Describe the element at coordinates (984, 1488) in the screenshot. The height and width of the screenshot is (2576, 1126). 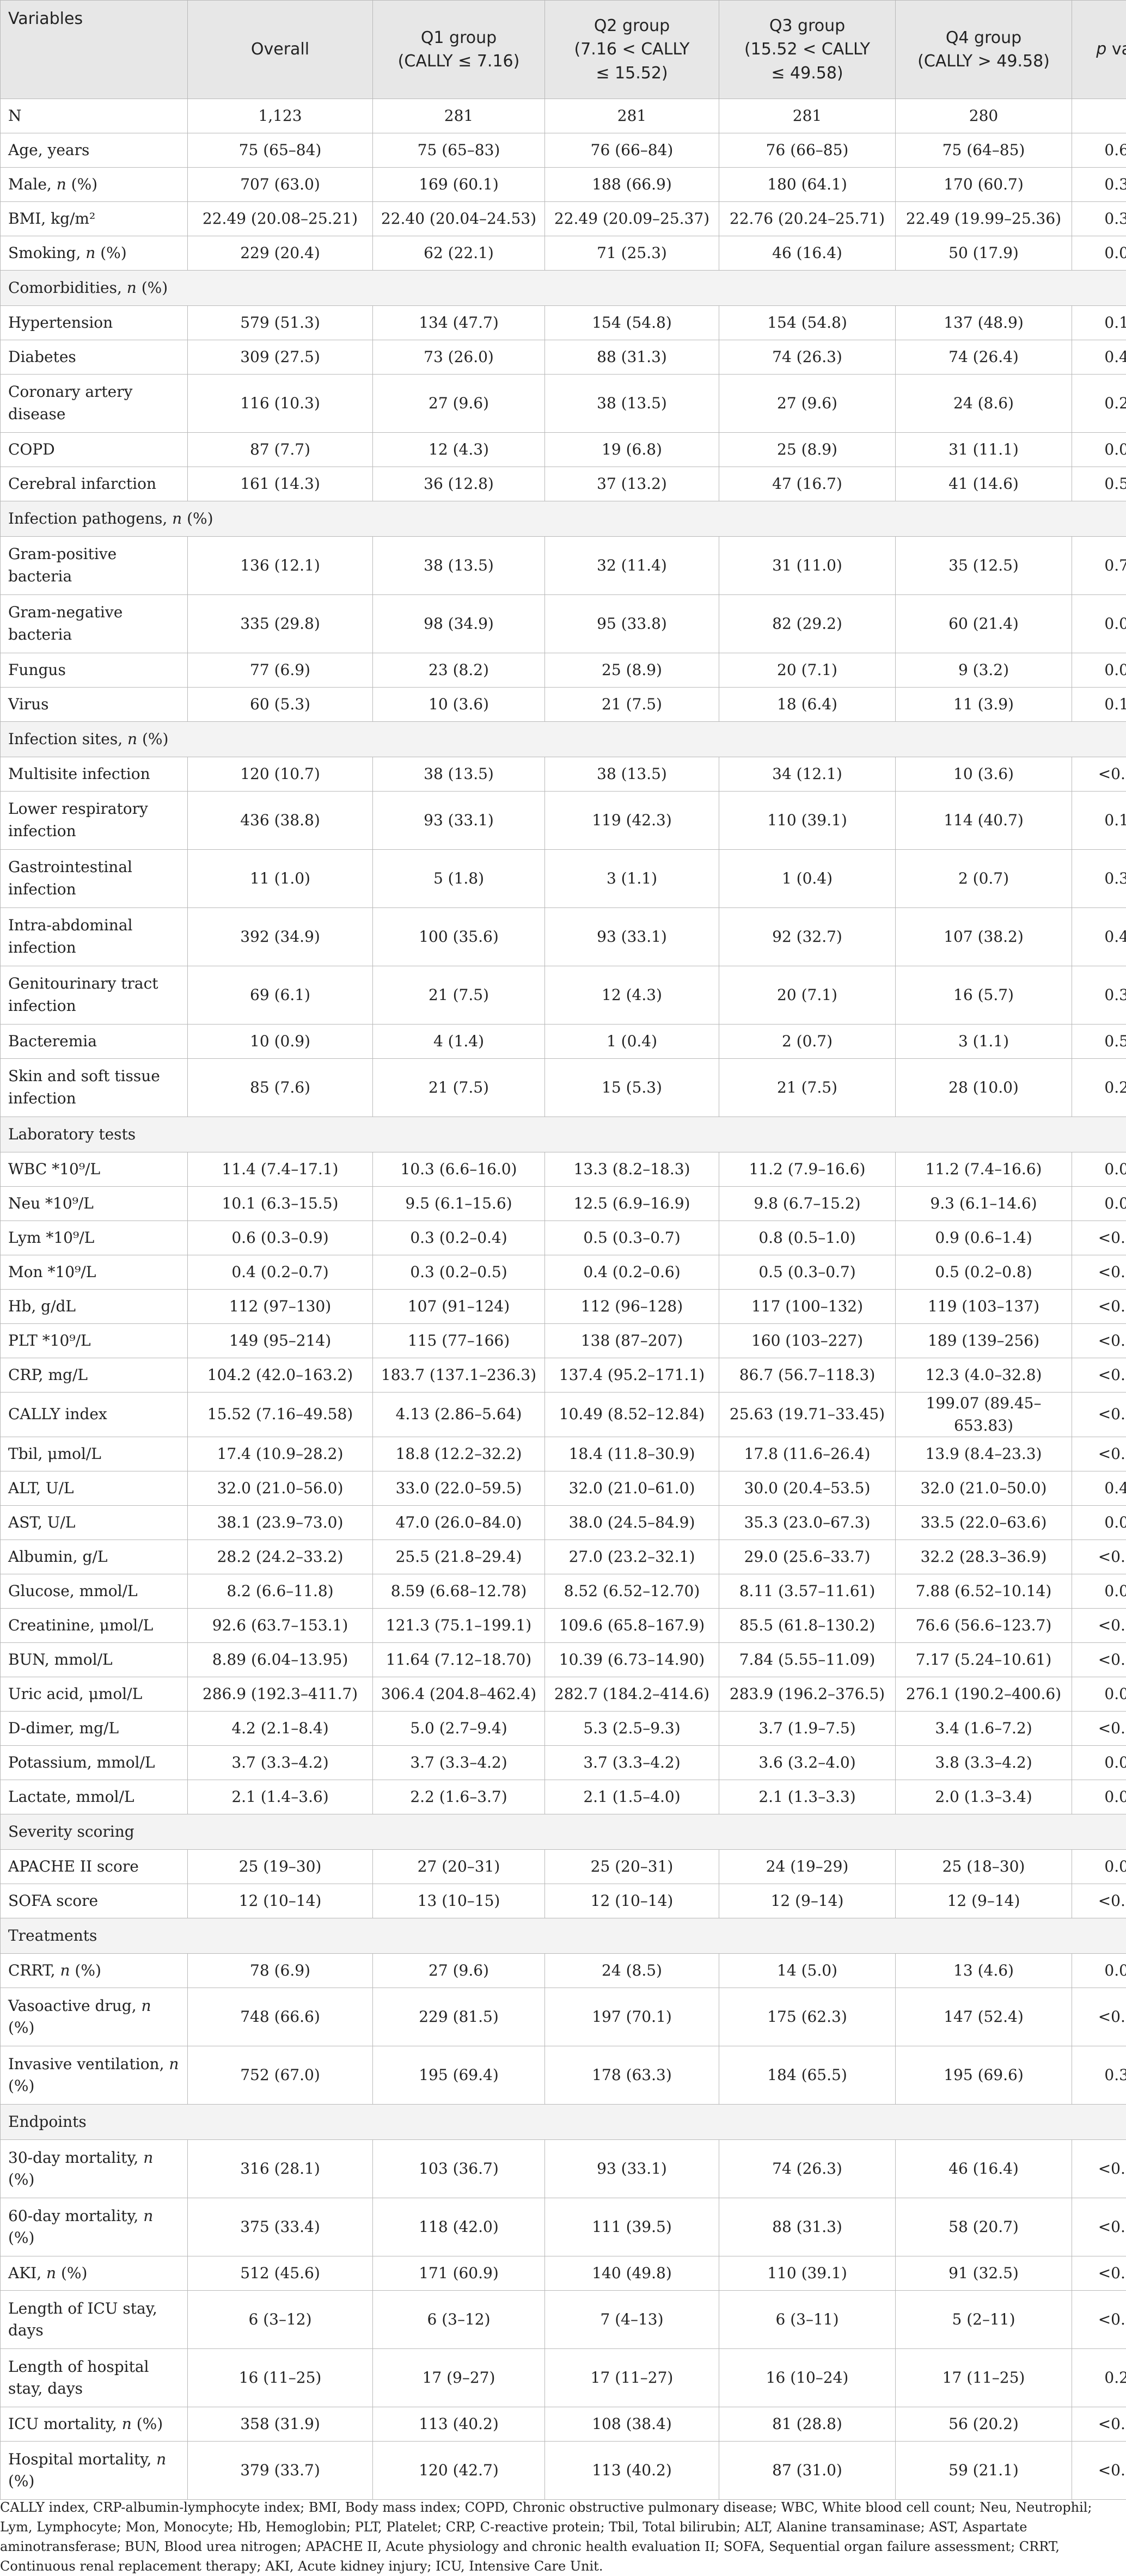
I see `cell-q4: 32.0 (21.0–50.0)` at that location.